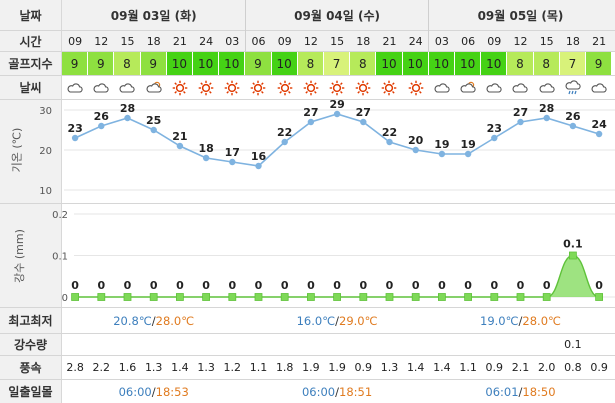 This screenshot has height=403, width=615. Describe the element at coordinates (337, 63) in the screenshot. I see `golf-index-cell: 7` at that location.